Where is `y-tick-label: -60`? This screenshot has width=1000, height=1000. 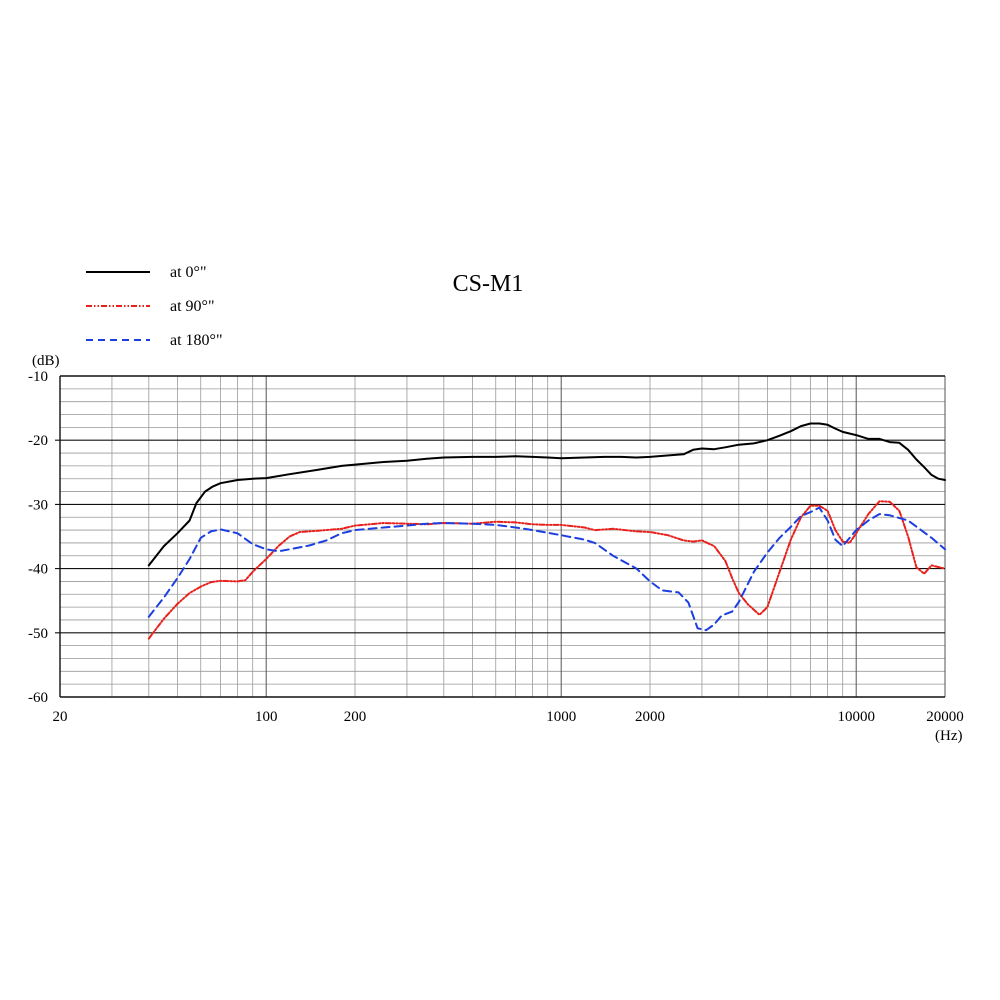
y-tick-label: -60 is located at coordinates (38, 698).